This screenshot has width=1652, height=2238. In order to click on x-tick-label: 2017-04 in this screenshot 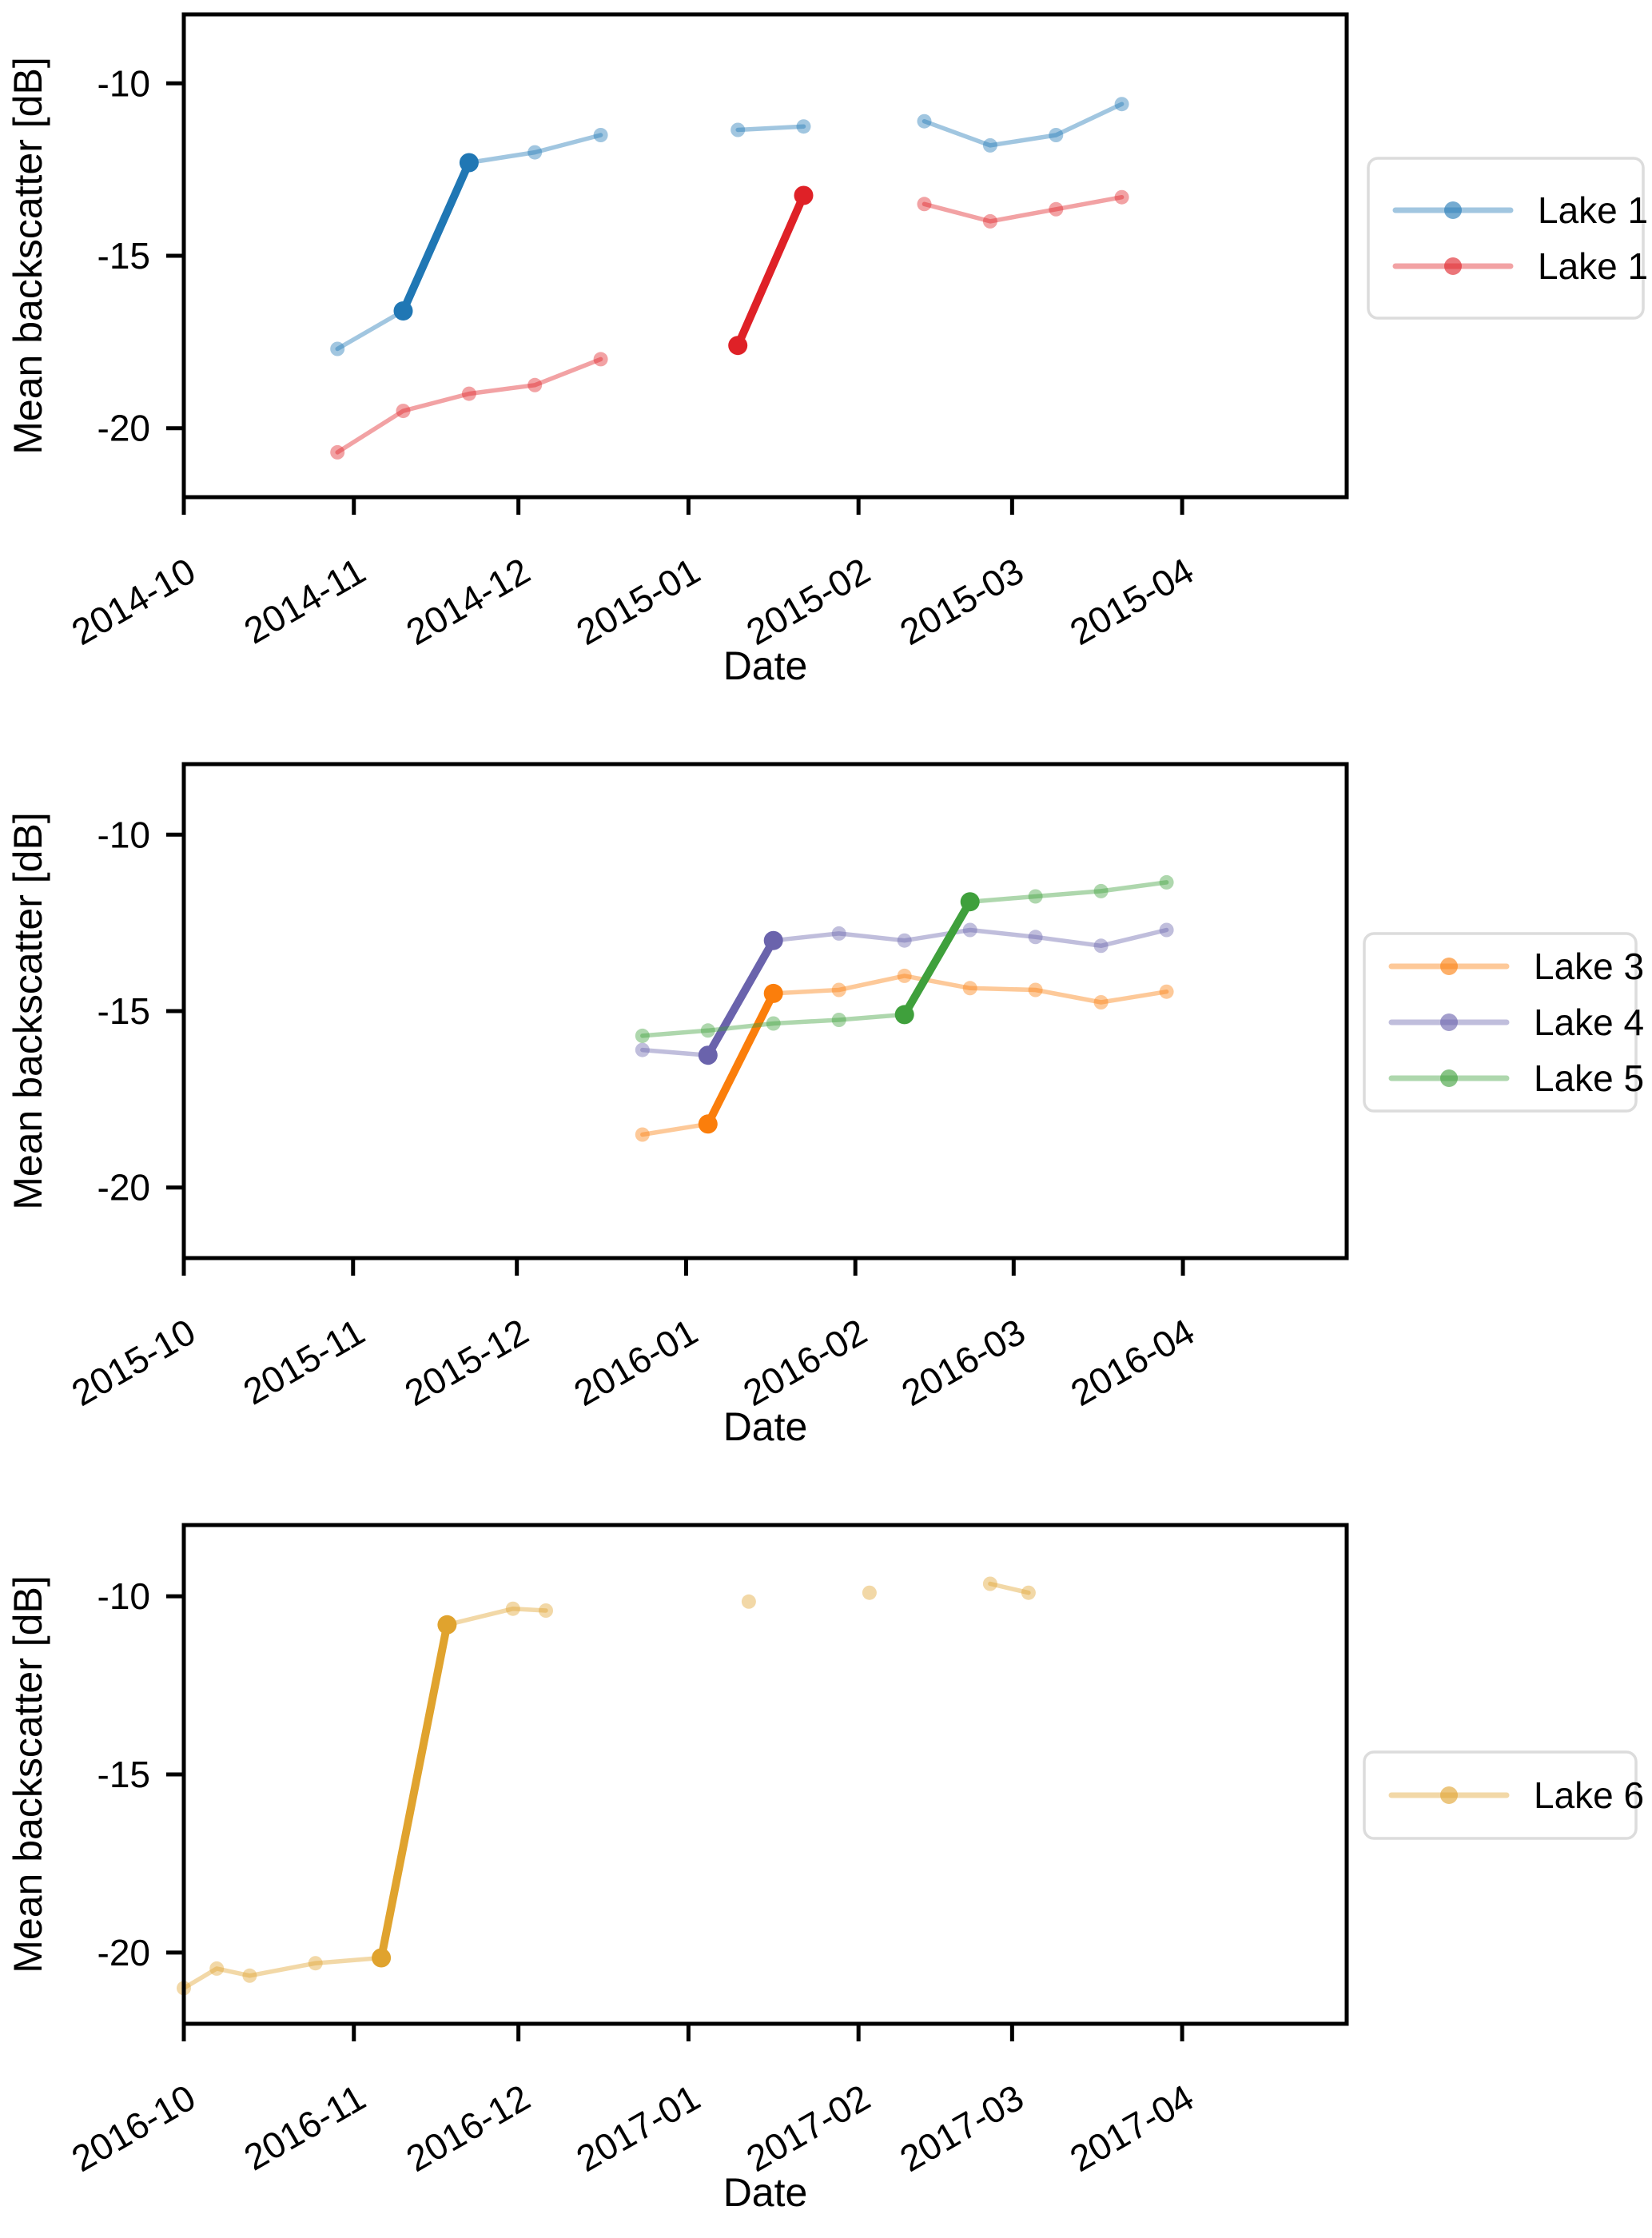, I will do `click(1131, 2128)`.